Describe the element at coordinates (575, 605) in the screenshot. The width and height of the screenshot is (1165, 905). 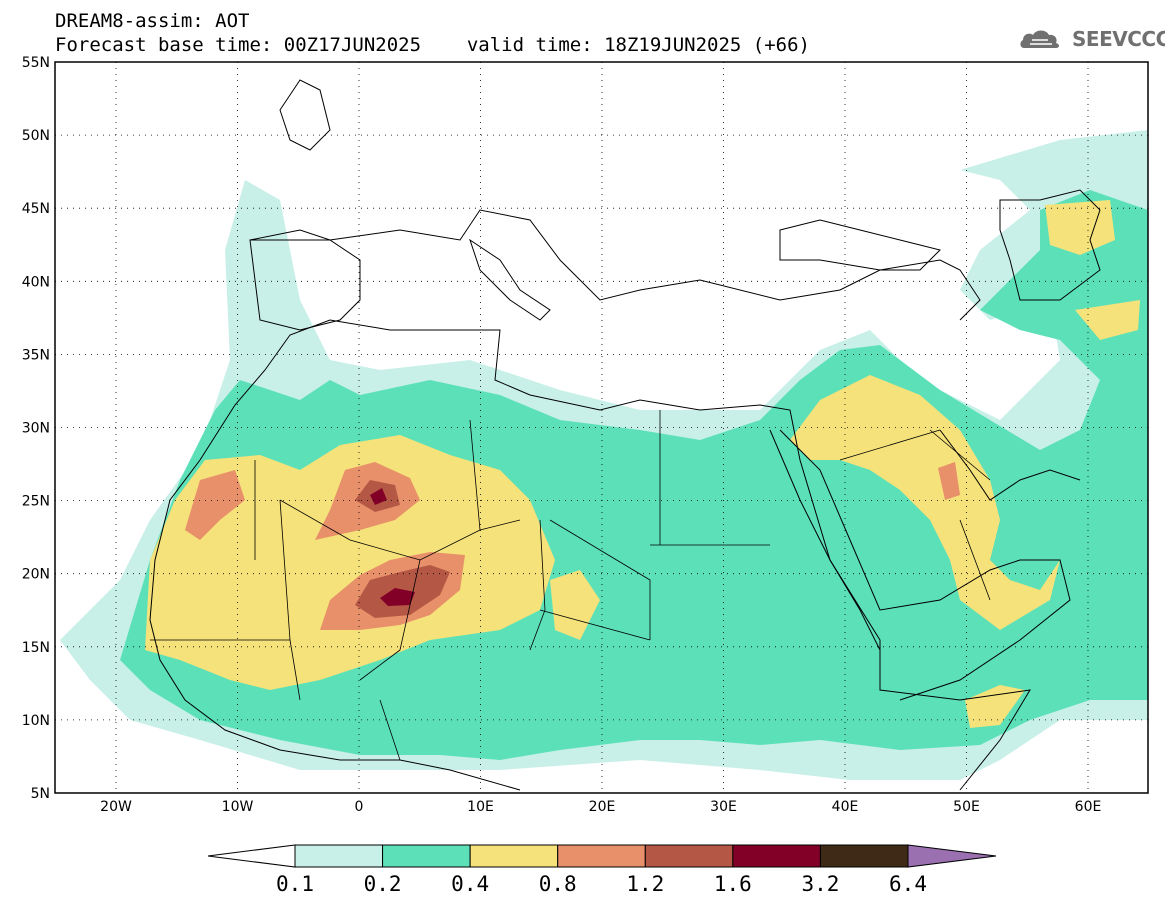
I see `aot-chad-yellow` at that location.